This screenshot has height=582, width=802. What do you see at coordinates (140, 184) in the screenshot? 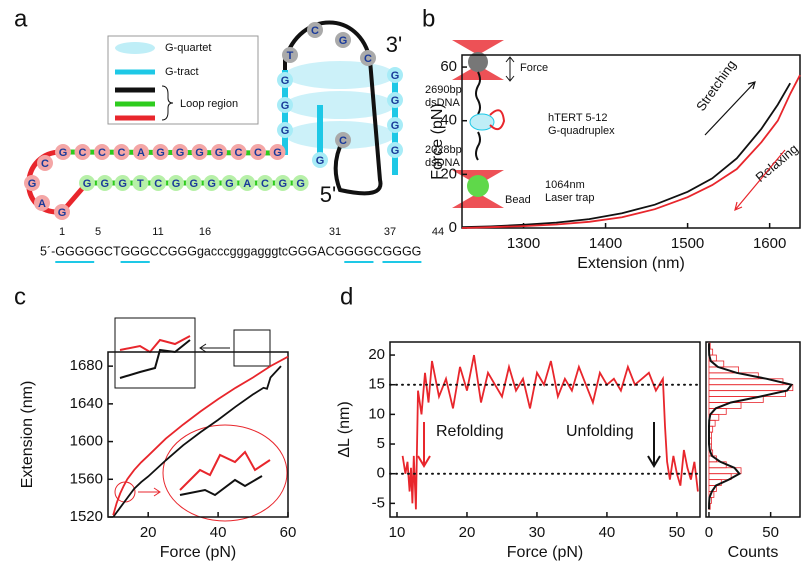
I see `nucleotide: T` at bounding box center [140, 184].